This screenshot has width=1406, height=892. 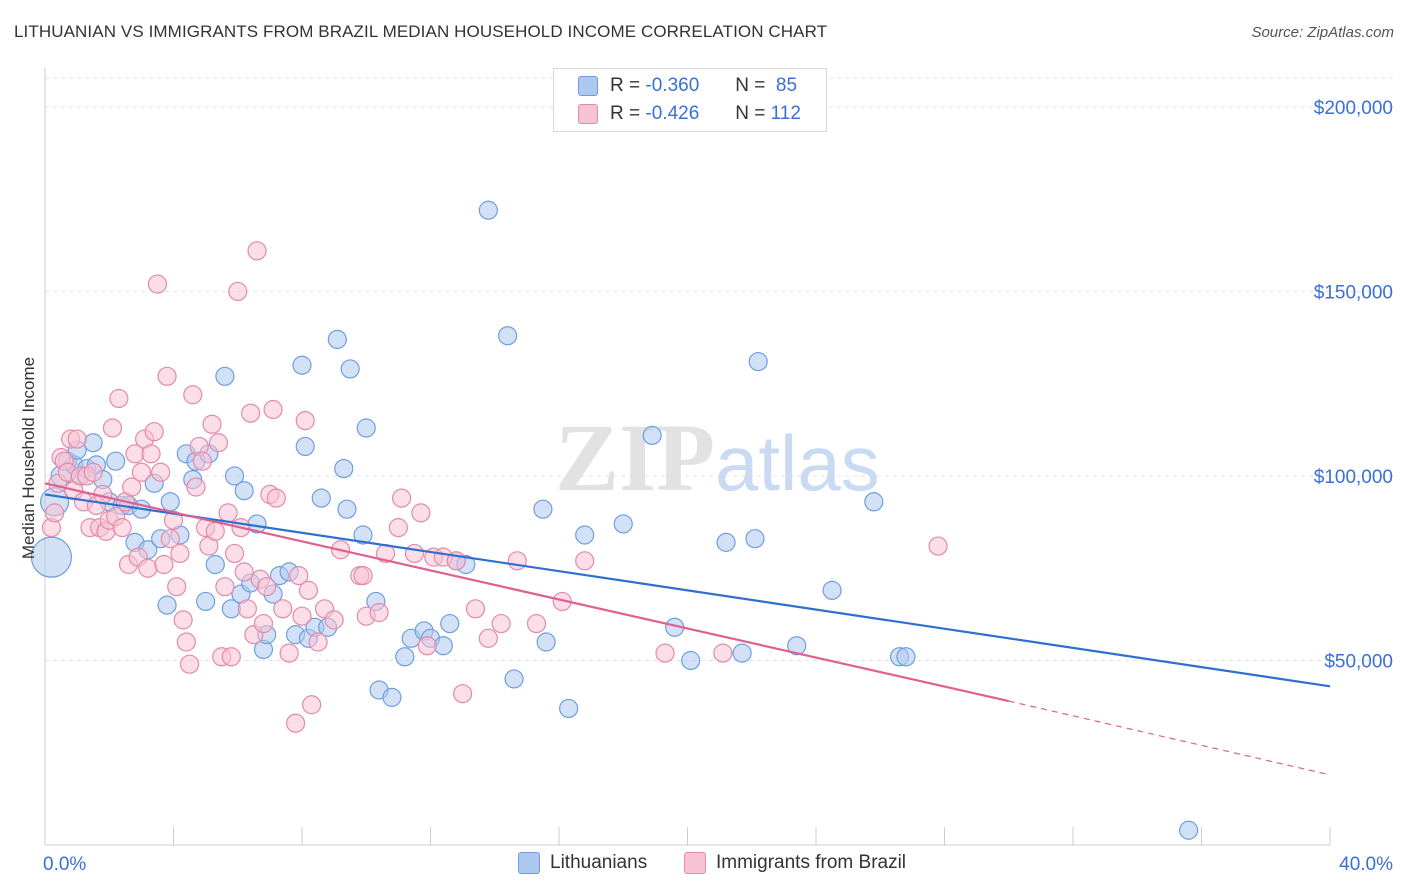 I want to click on x-tick-label-min: 0.0%, so click(x=64, y=864).